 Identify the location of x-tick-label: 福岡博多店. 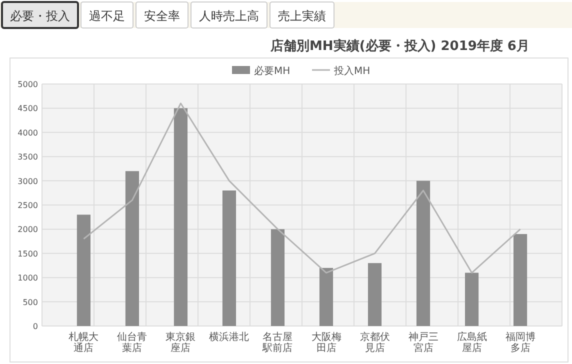
(520, 342).